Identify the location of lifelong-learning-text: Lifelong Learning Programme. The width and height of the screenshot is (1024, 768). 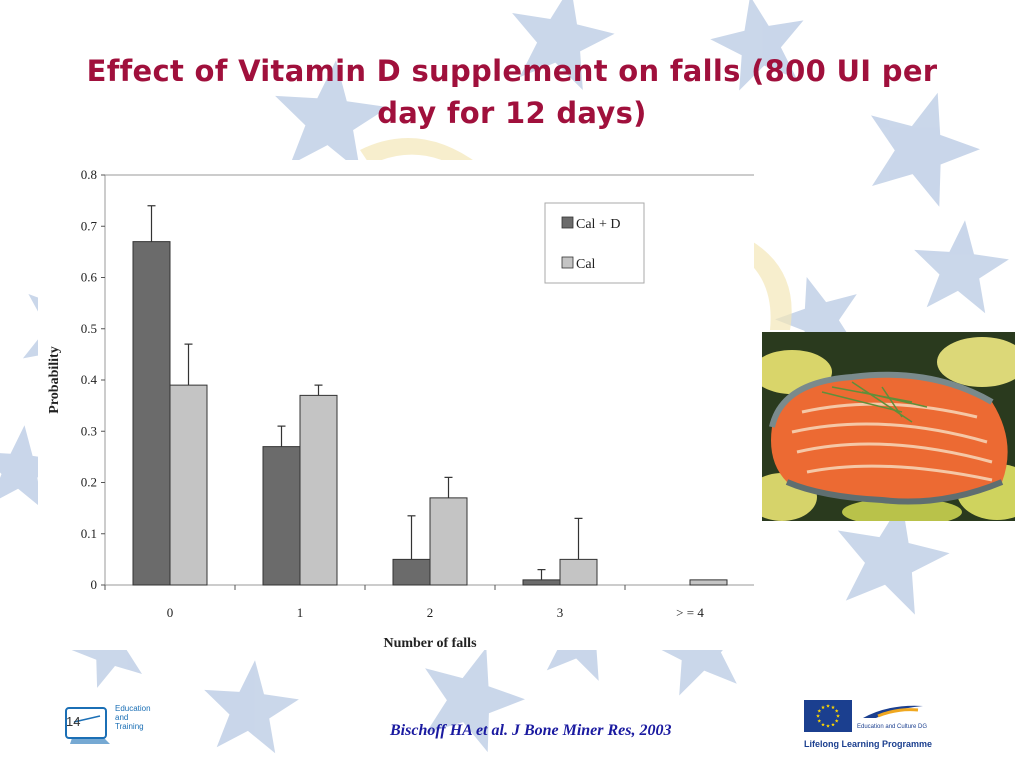
(868, 744).